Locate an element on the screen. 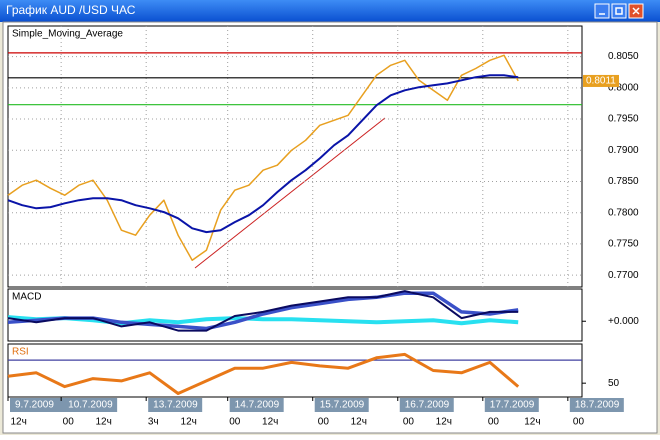  y-tick-label: 50 is located at coordinates (614, 383).